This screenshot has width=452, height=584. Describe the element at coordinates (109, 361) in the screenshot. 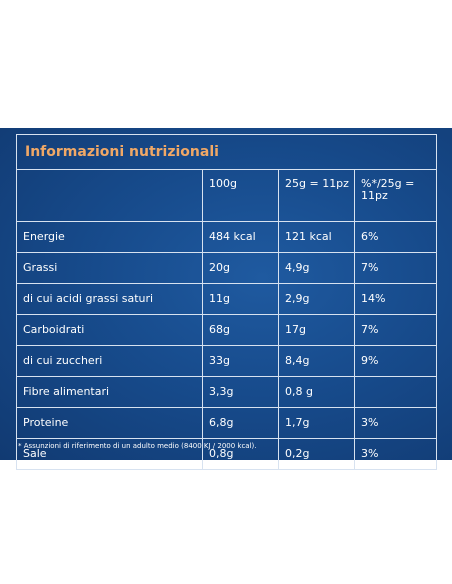

I see `row-label: di cui zuccheri` at that location.